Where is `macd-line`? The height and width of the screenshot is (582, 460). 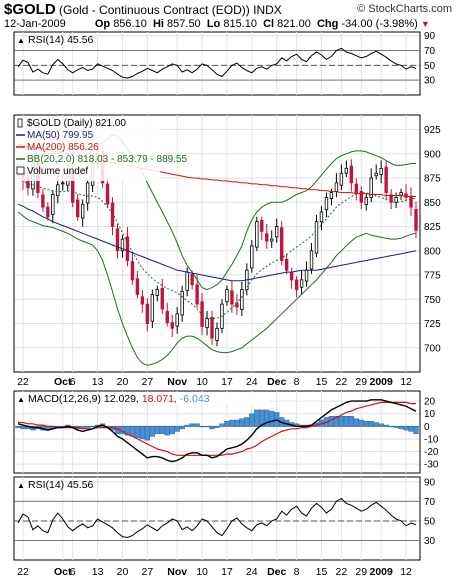 macd-line is located at coordinates (217, 431).